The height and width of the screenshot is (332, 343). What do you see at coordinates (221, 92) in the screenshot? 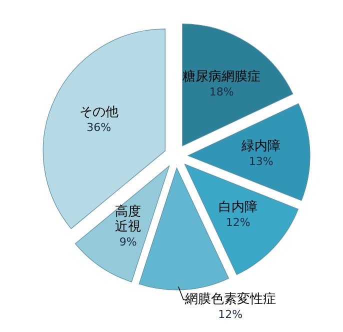
I see `data-label: 18%` at bounding box center [221, 92].